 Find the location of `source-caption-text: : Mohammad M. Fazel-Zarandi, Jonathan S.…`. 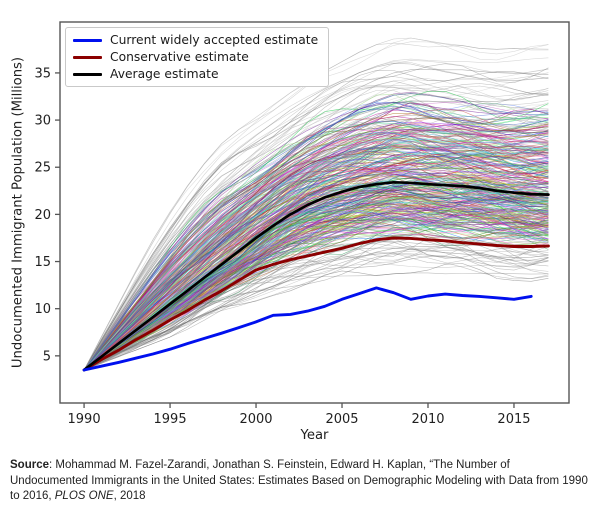

source-caption-text: : Mohammad M. Fazel-Zarandi, Jonathan S.… is located at coordinates (299, 480).